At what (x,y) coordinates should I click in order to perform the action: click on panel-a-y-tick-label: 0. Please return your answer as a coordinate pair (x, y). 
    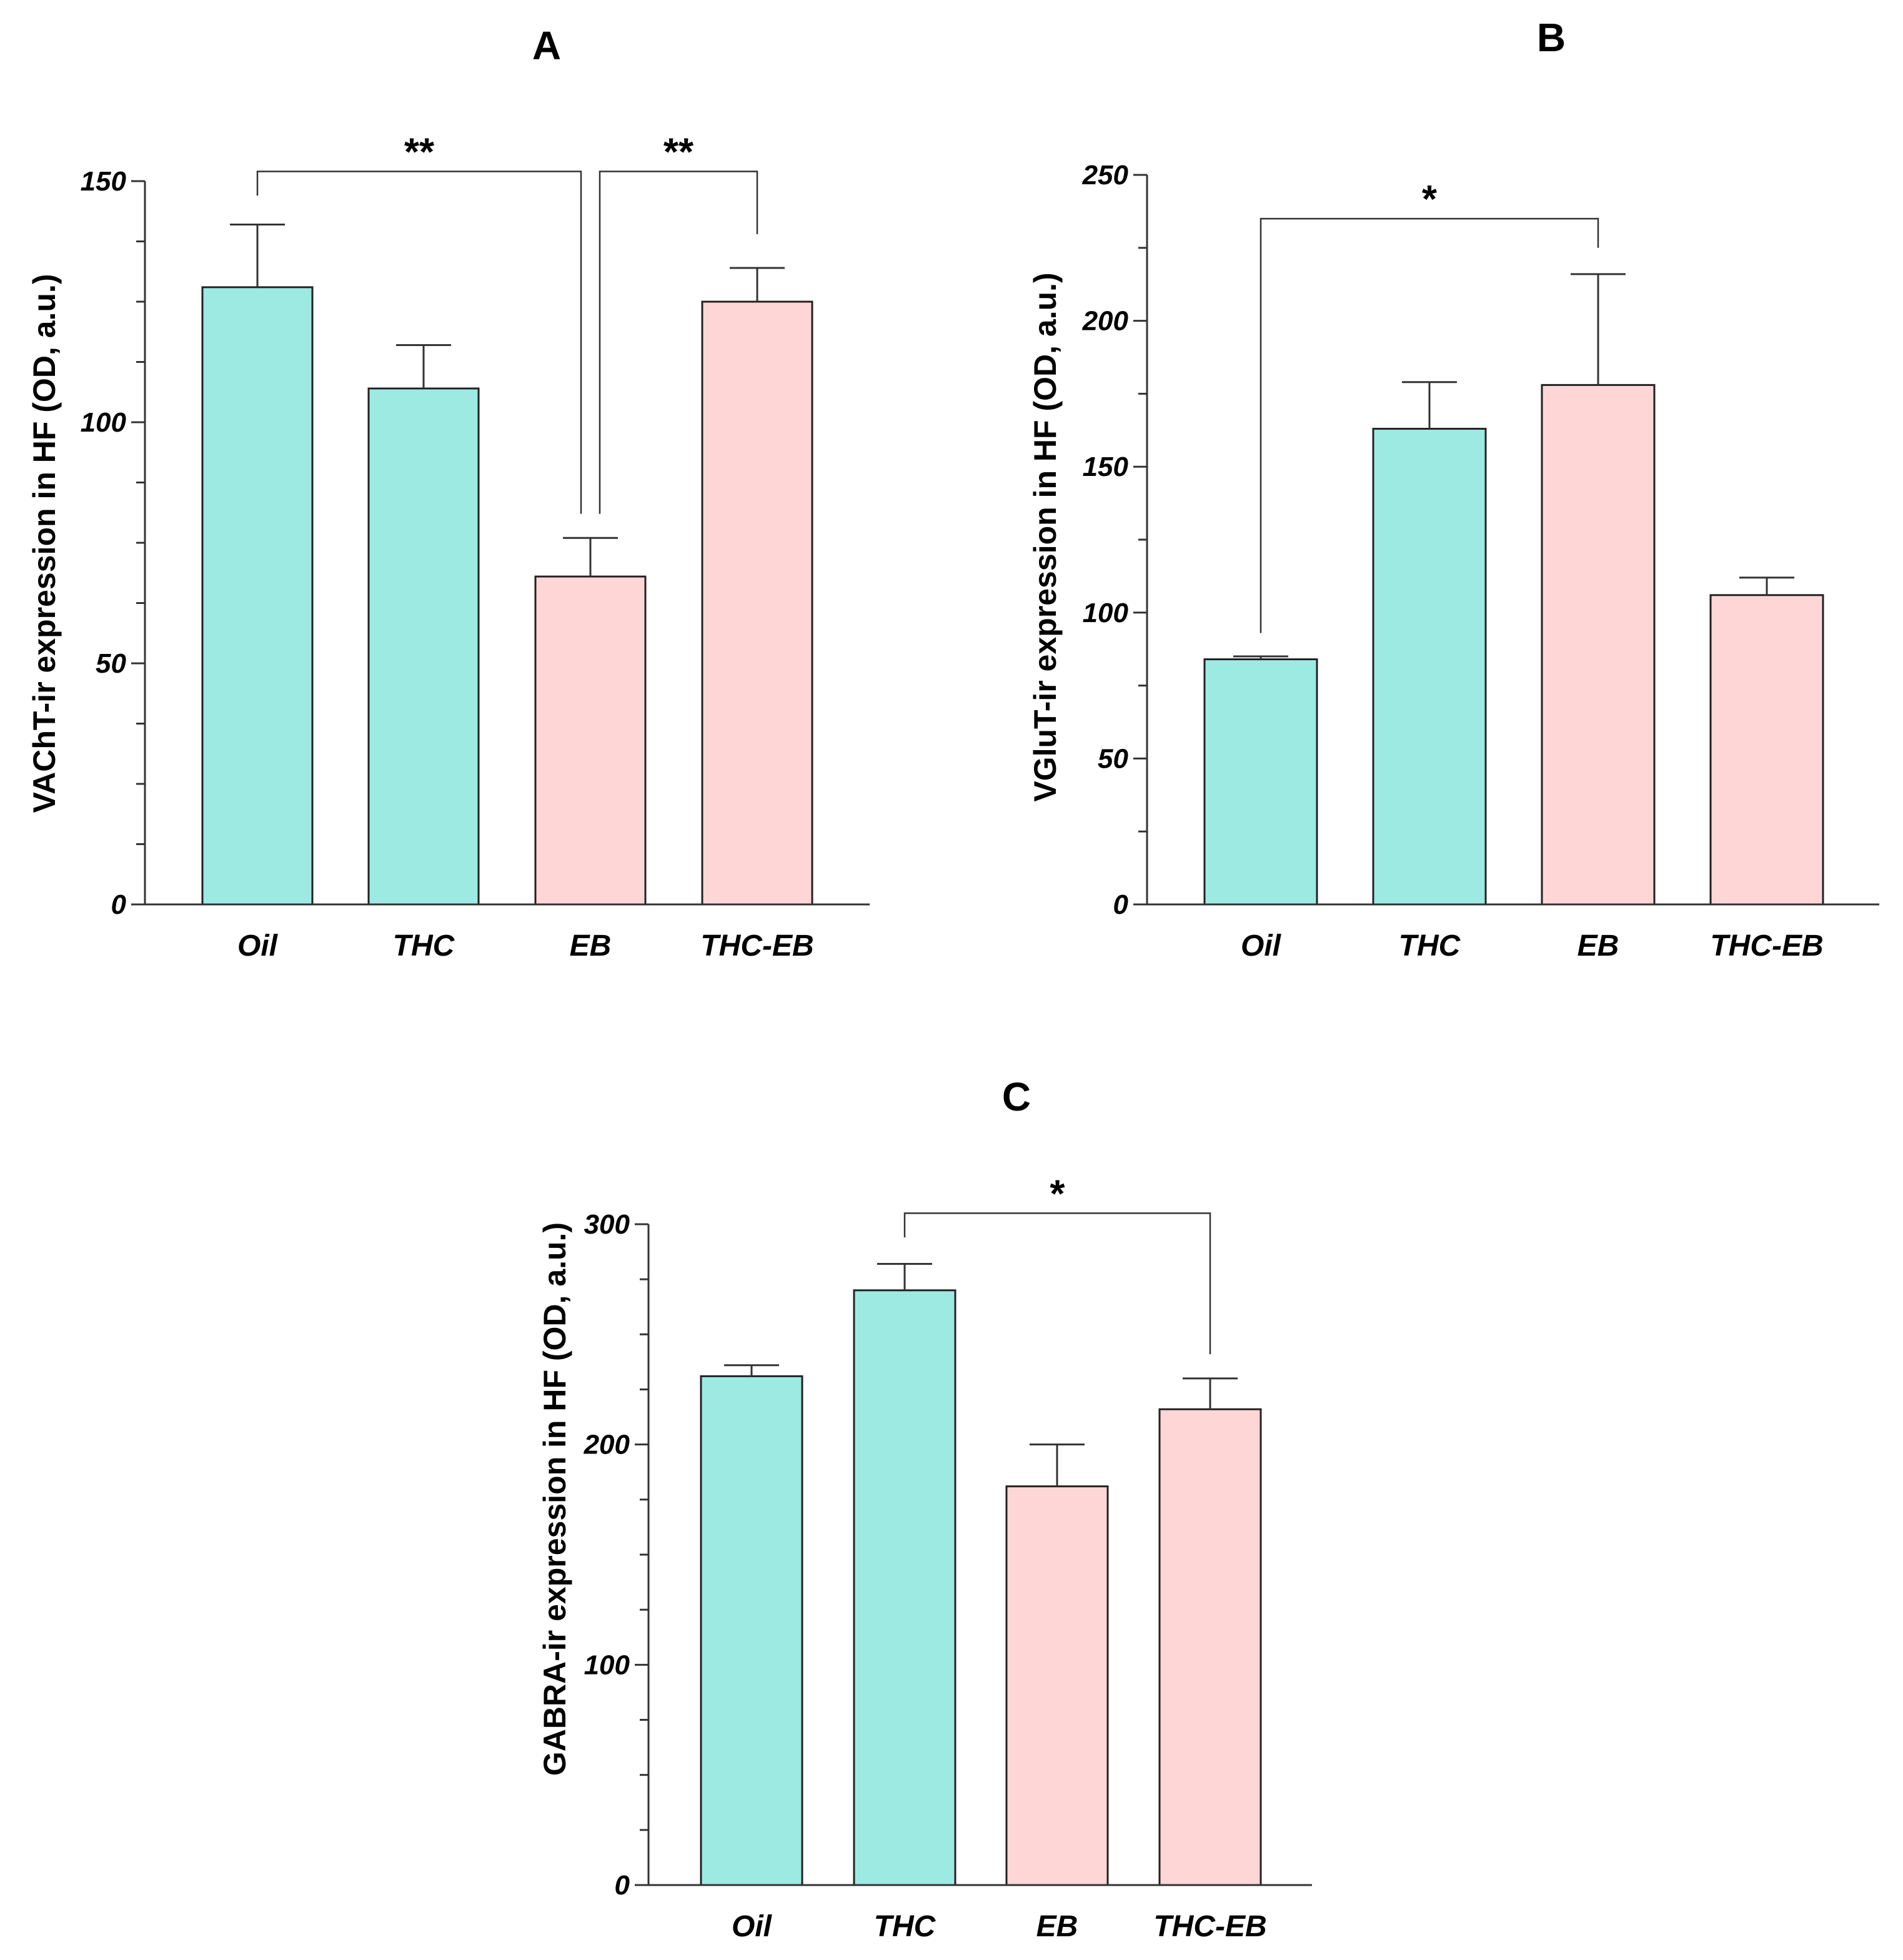
    Looking at the image, I should click on (119, 904).